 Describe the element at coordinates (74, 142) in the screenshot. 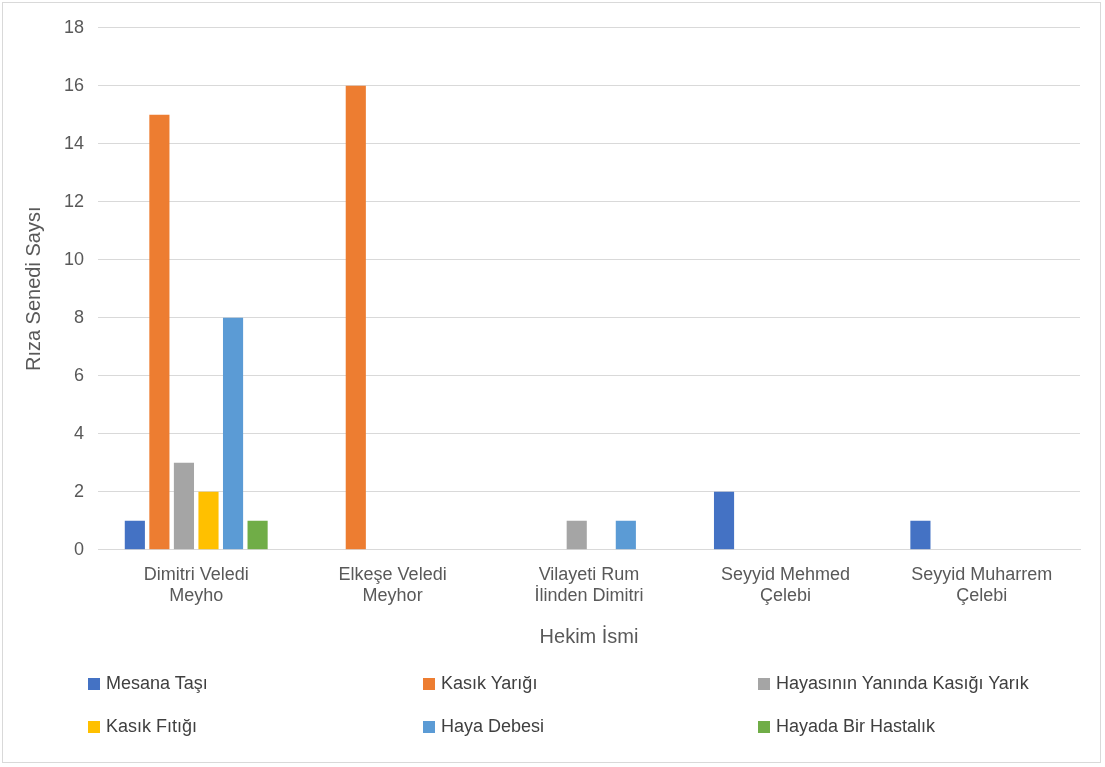

I see `y-tick-label: 14` at that location.